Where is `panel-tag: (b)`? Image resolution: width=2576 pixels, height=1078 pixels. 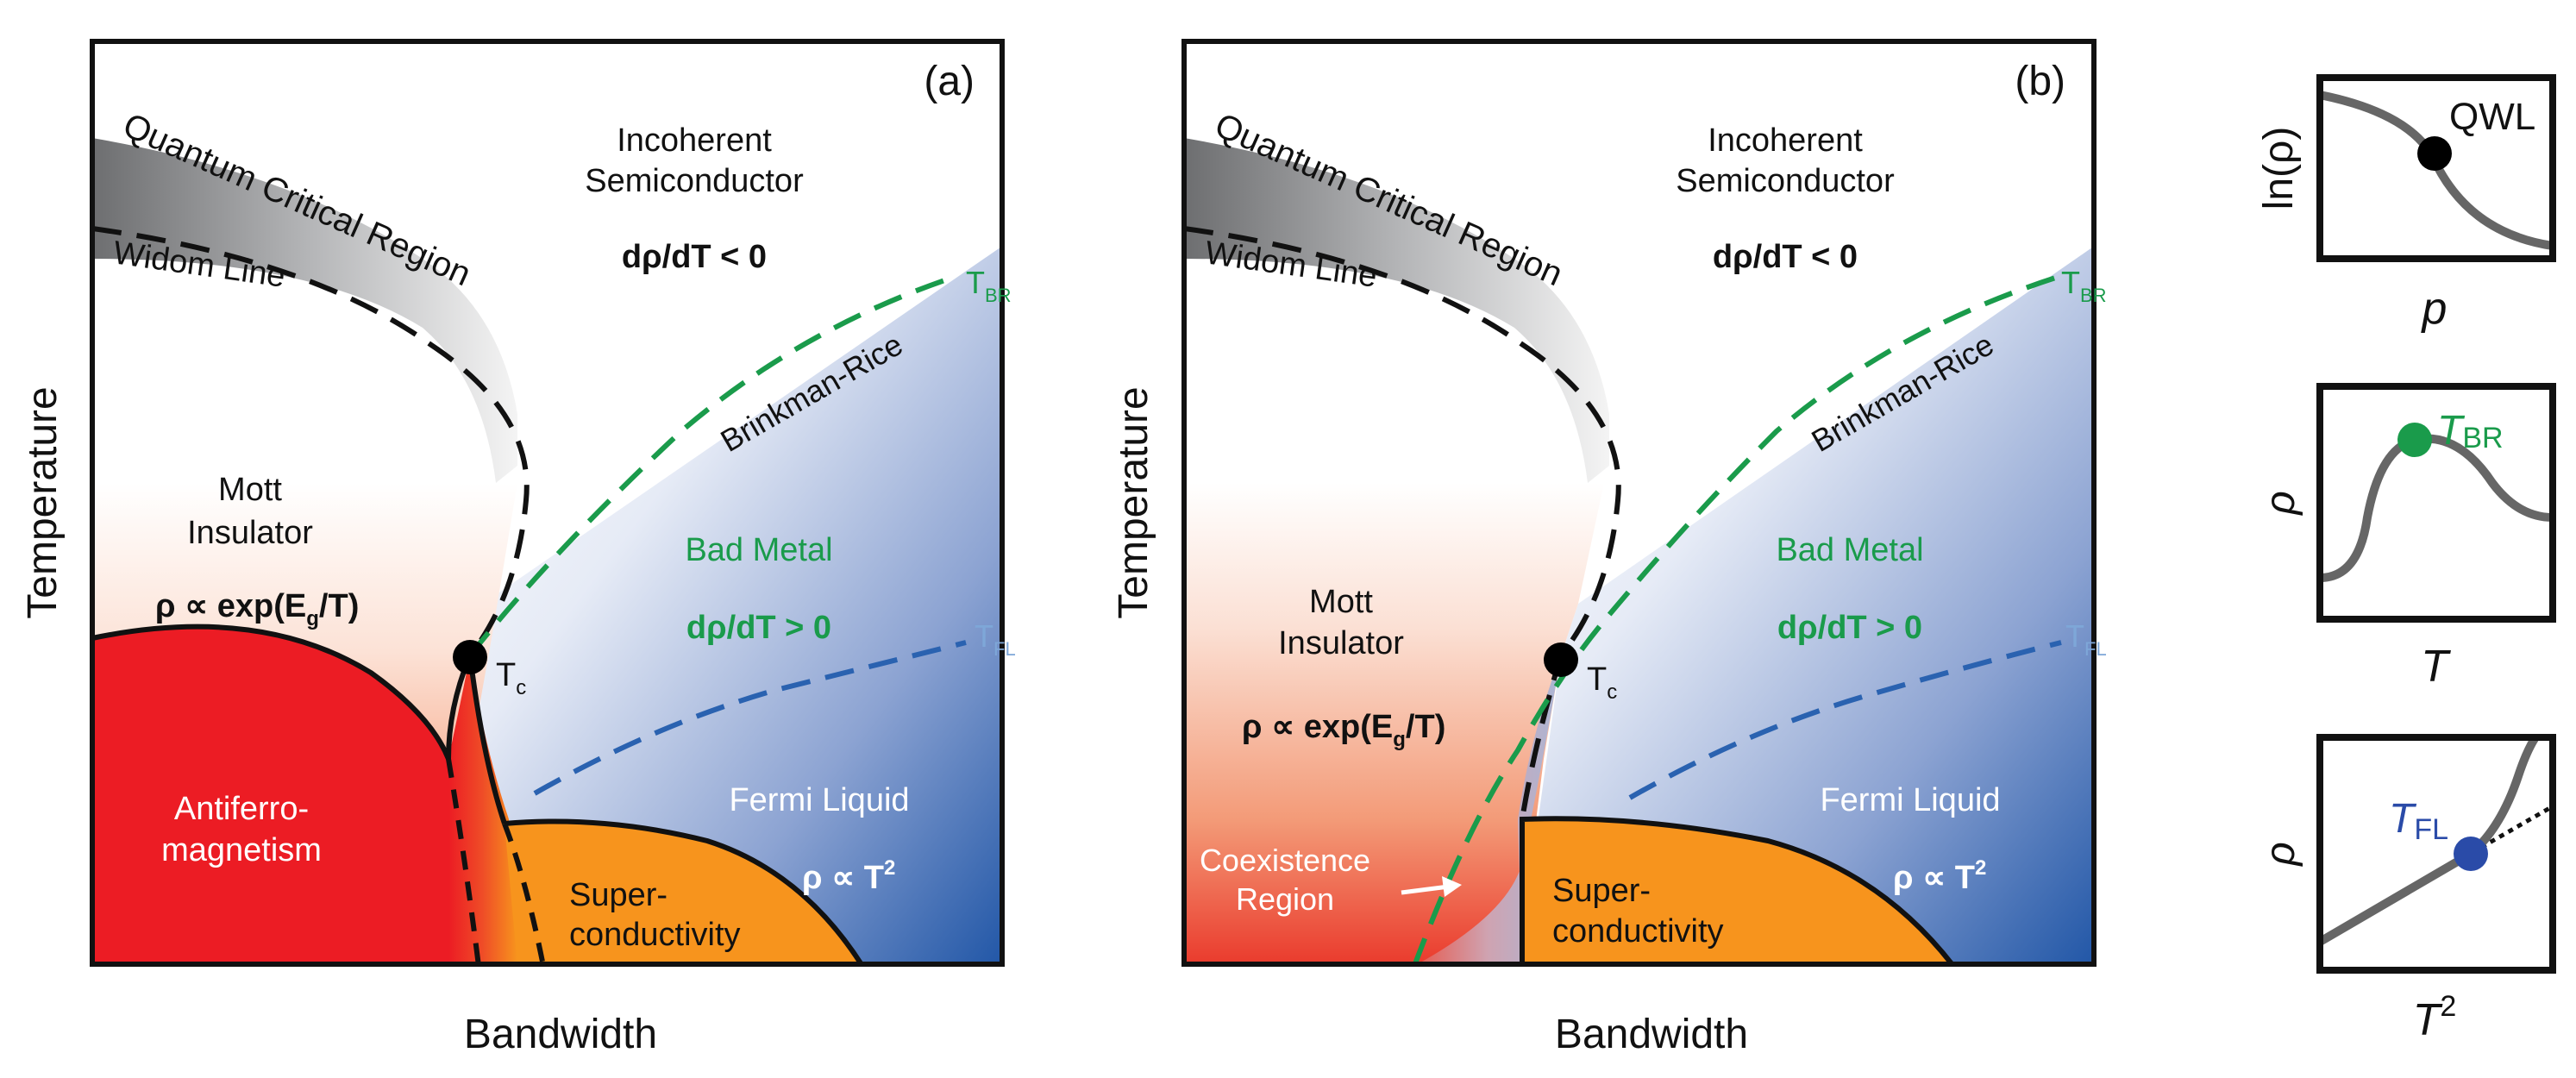
panel-tag: (b) is located at coordinates (2040, 81).